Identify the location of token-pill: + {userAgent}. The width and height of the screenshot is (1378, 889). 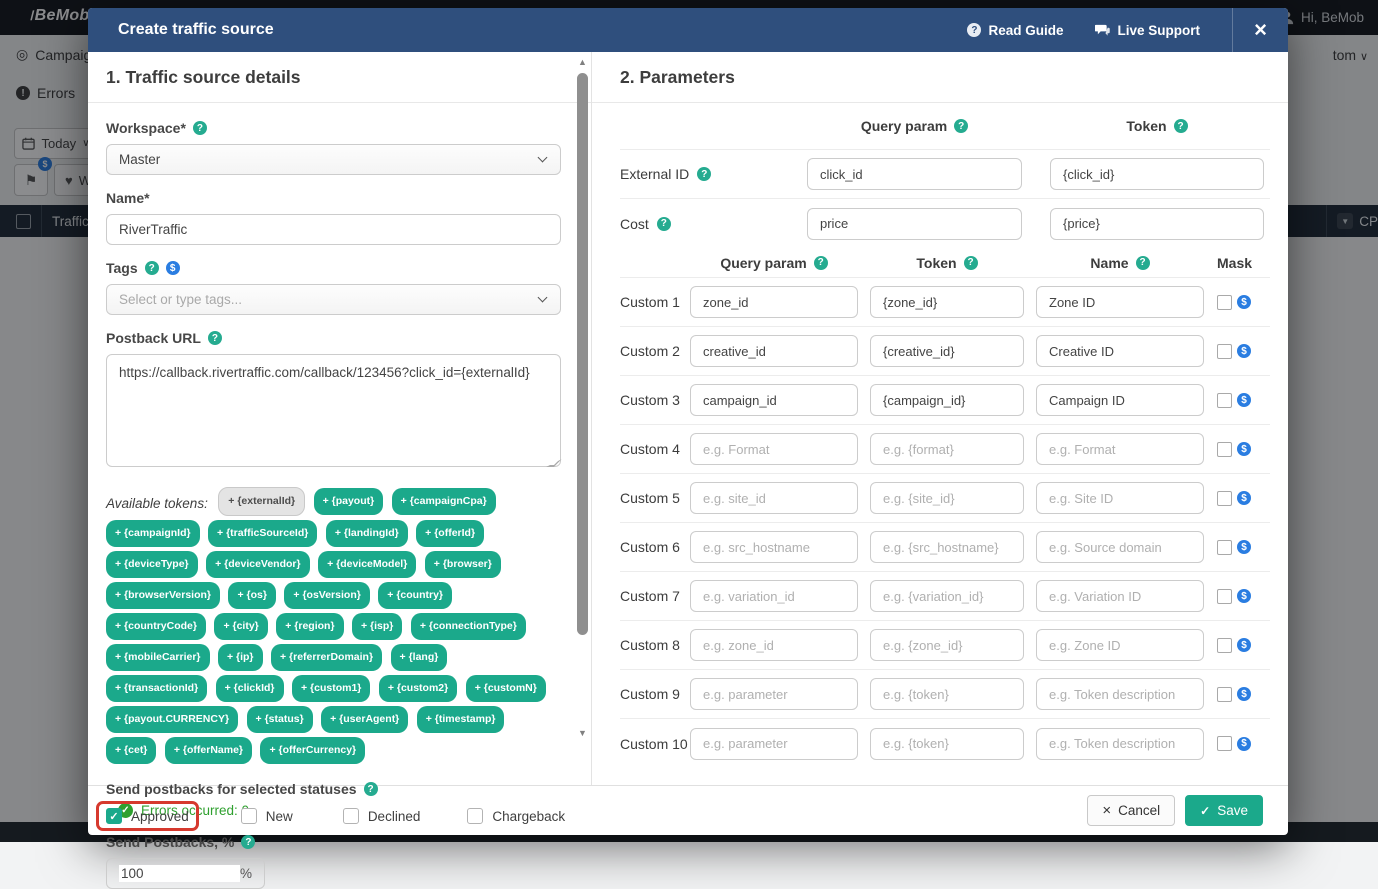
(365, 719).